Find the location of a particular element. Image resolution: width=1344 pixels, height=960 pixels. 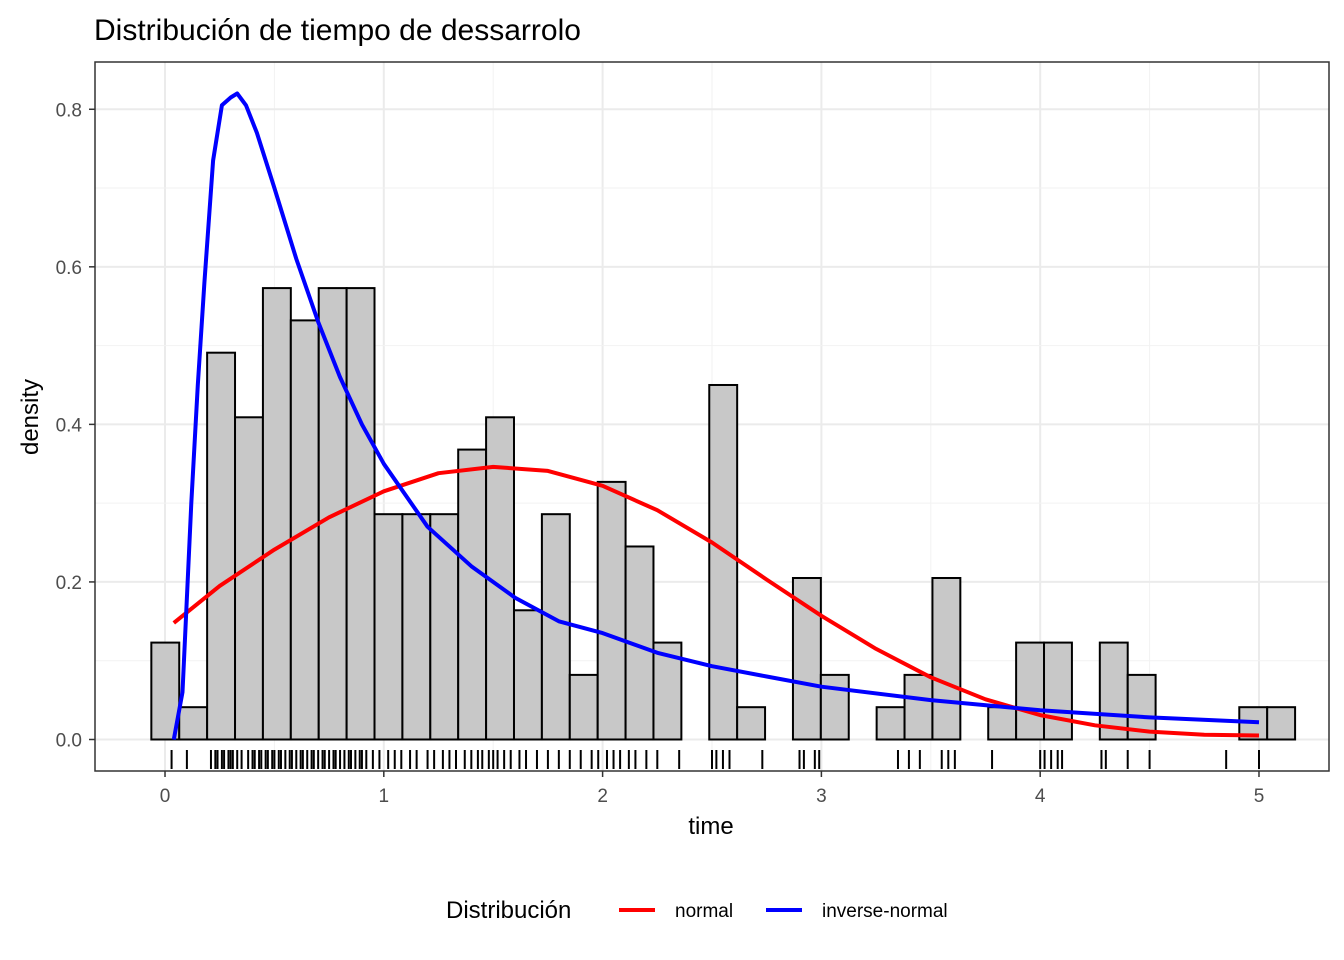

y-axis-tick-label: 0.4 is located at coordinates (69, 425).